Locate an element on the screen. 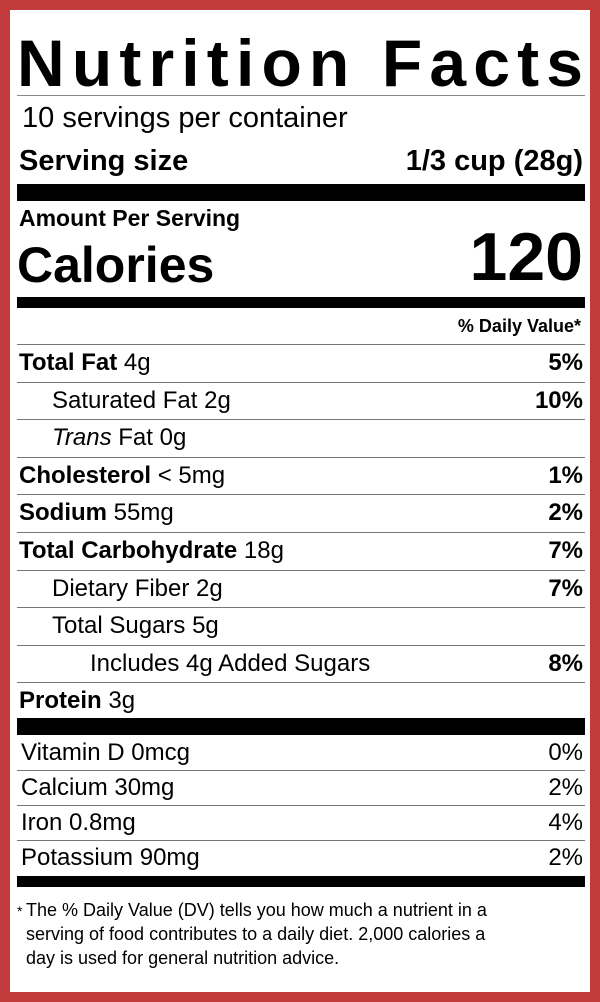  nutrient-label: Cholesterol < 5mg is located at coordinates (122, 476).